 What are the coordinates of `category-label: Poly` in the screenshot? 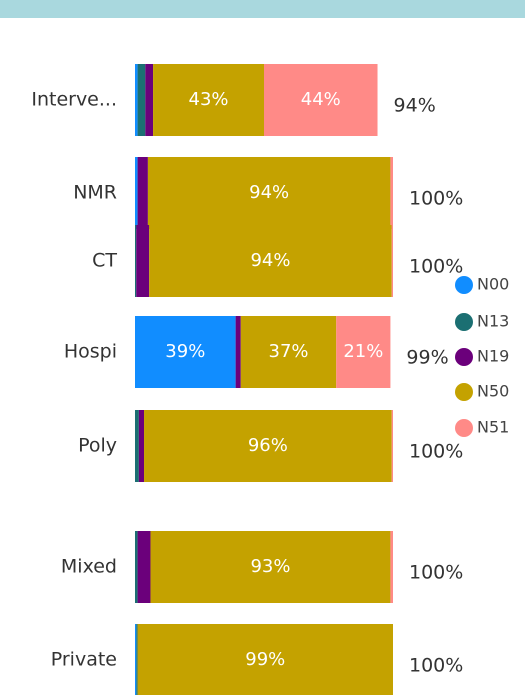 It's located at (97, 446).